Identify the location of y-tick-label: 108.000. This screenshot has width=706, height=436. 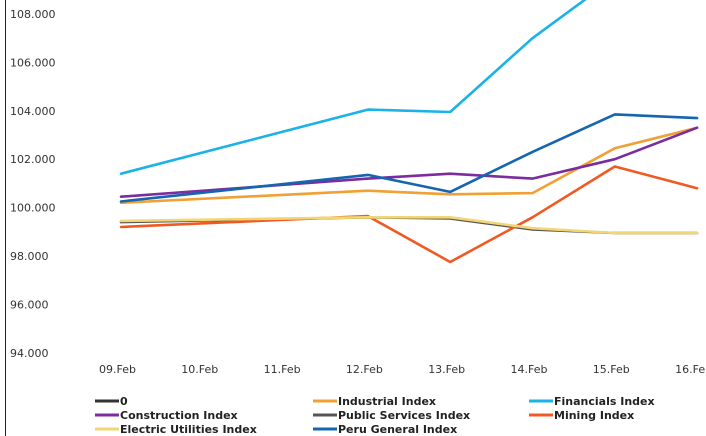
(33, 14).